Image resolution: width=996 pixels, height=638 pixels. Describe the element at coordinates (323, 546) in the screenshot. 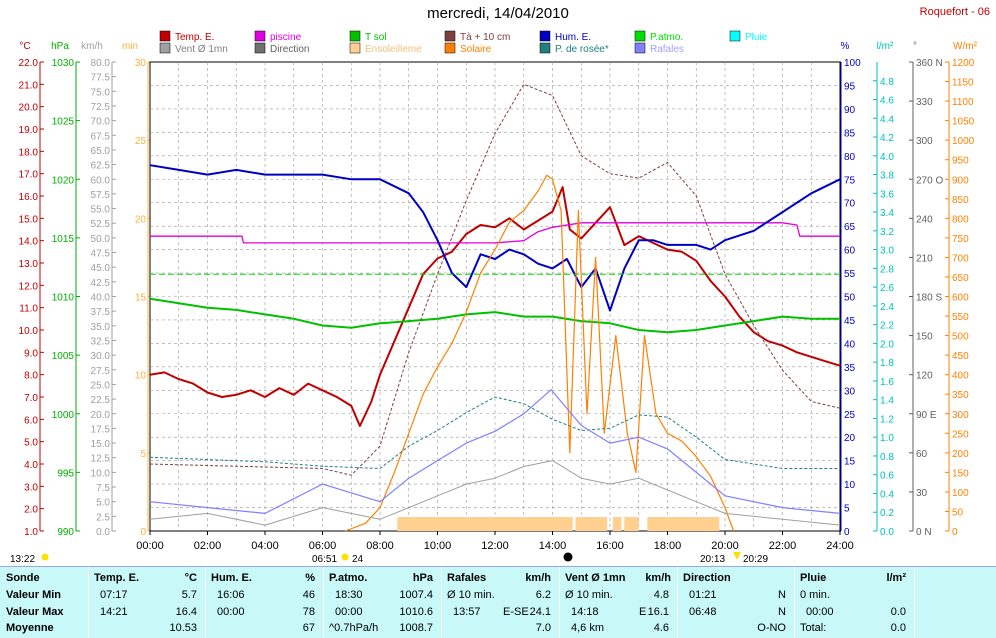

I see `time-tick-label: 06:00` at that location.